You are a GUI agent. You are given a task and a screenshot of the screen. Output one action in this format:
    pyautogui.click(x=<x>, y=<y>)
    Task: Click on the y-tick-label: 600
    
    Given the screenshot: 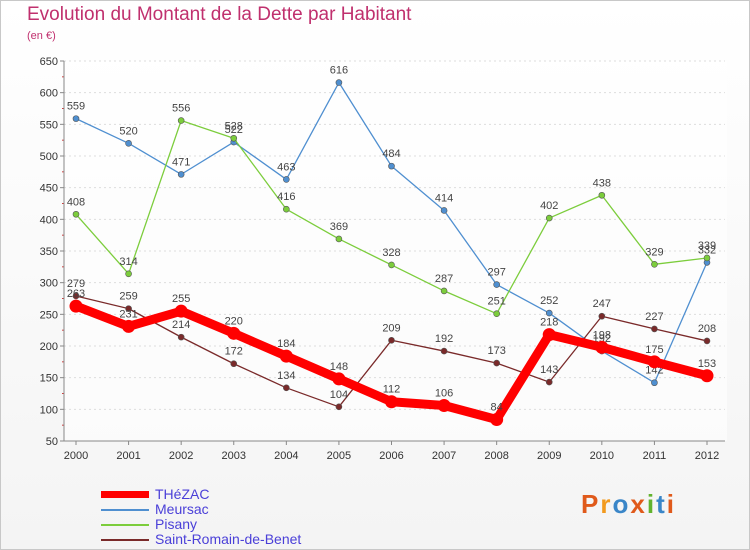 What is the action you would take?
    pyautogui.click(x=49, y=94)
    